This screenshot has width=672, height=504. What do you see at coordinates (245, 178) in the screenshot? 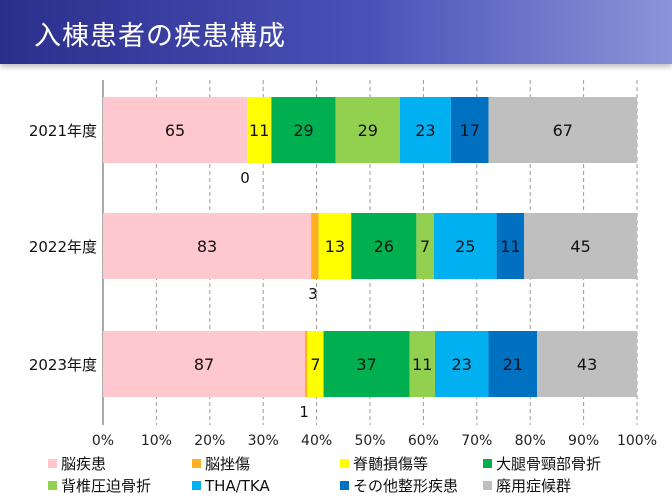
I see `data-label: 0` at bounding box center [245, 178].